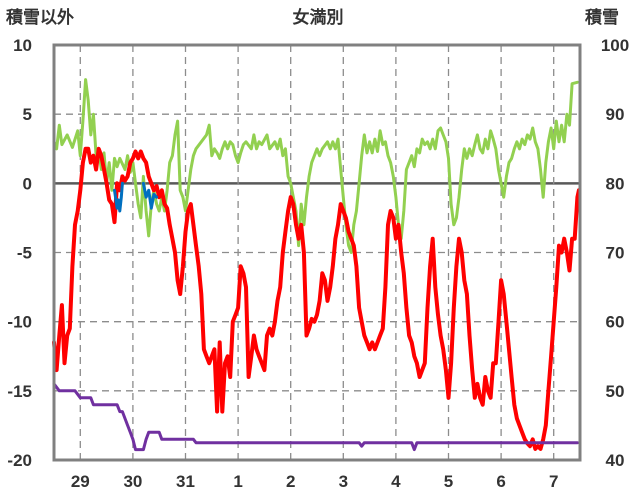  I want to click on x-tick-label: 7, so click(553, 481).